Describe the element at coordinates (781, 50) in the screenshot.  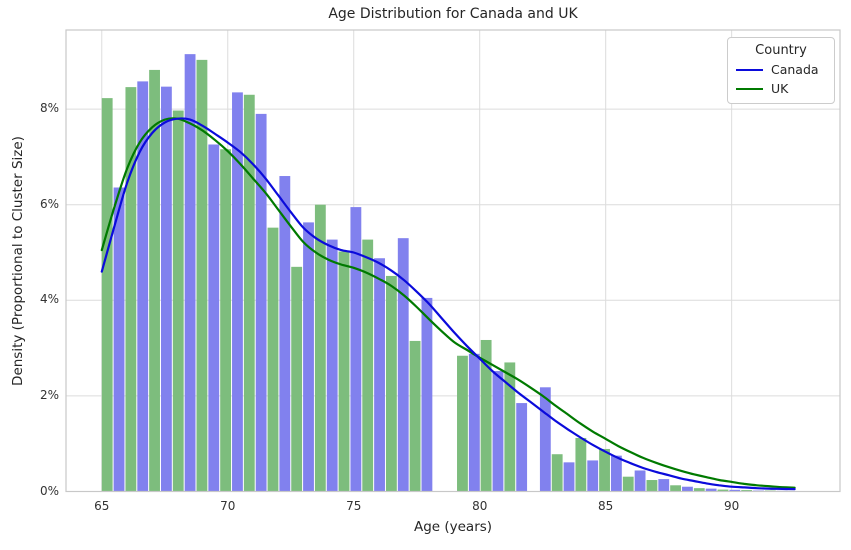
I see `legend-title: Country` at that location.